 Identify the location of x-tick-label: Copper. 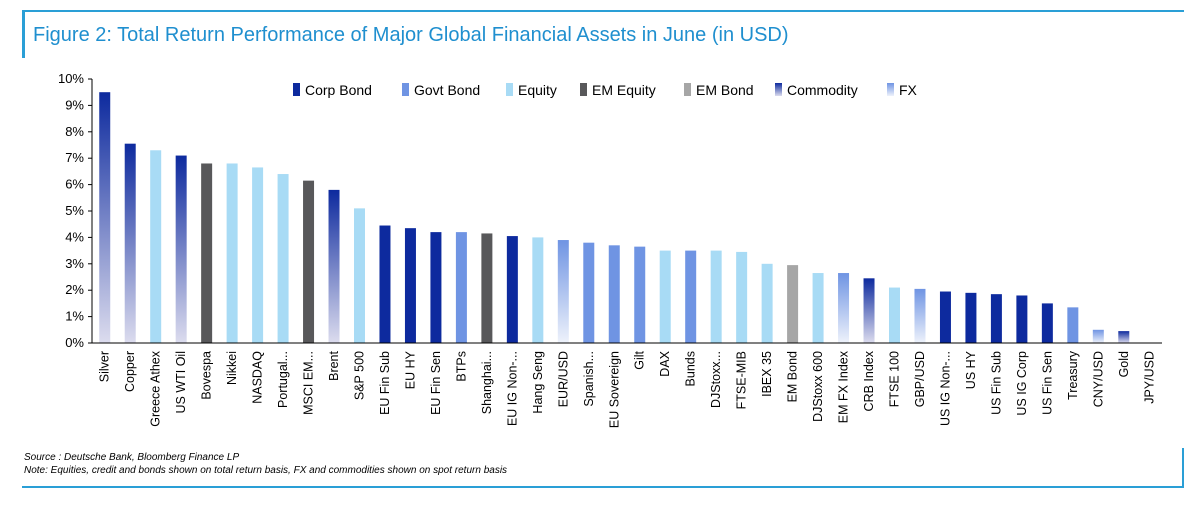
(130, 371).